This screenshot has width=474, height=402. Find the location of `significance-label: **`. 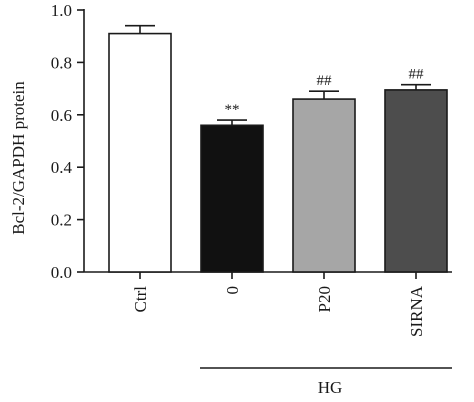

significance-label: ** is located at coordinates (232, 110).